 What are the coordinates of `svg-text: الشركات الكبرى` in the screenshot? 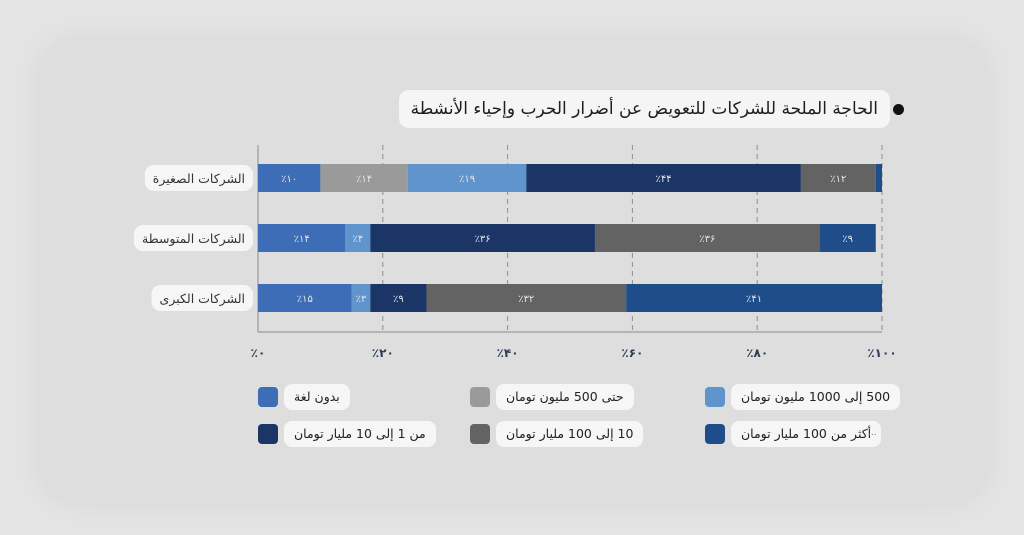 It's located at (202, 299).